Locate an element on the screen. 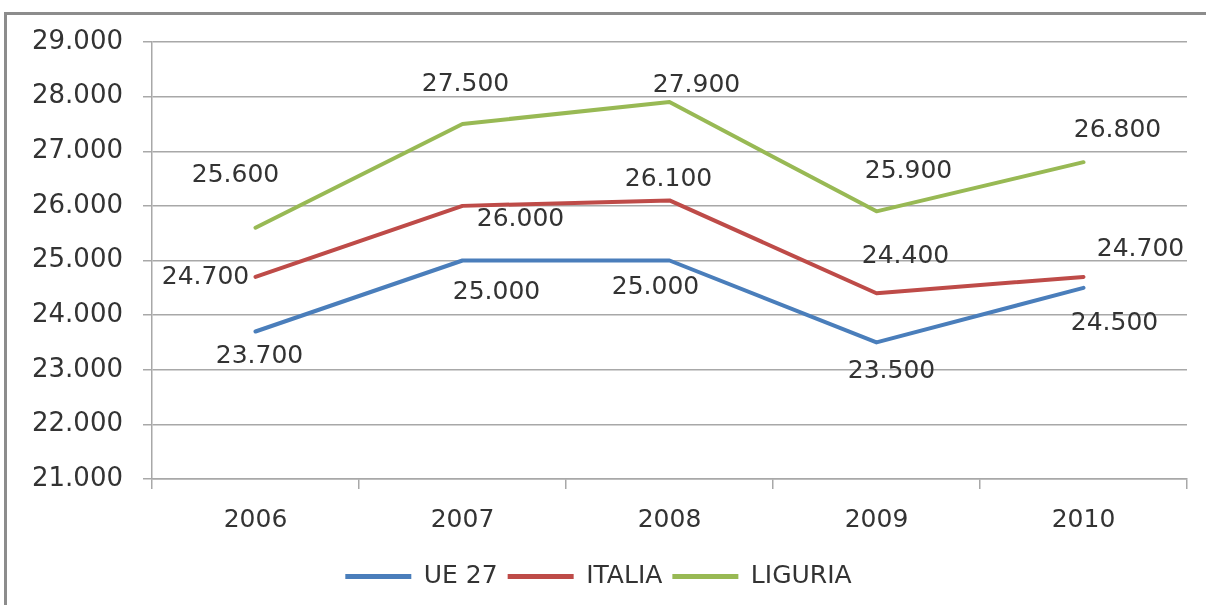 The image size is (1206, 605). y-tick-label: 25.000 is located at coordinates (77, 258).